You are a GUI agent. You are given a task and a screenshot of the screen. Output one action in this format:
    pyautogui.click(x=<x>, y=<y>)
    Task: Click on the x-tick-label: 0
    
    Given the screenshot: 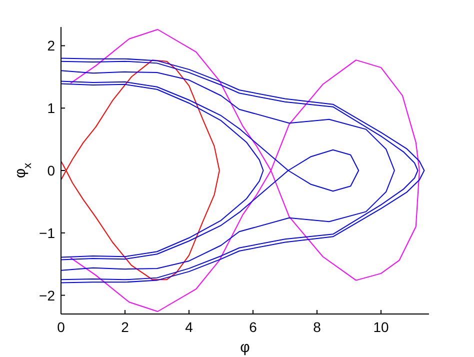 What is the action you would take?
    pyautogui.click(x=61, y=327)
    